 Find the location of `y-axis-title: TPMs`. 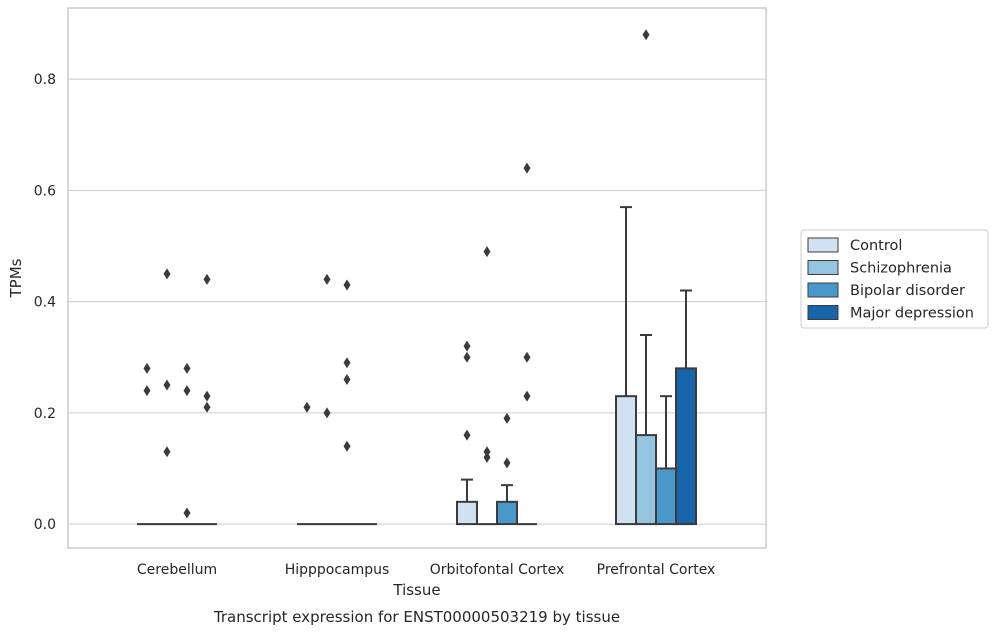

y-axis-title: TPMs is located at coordinates (16, 278).